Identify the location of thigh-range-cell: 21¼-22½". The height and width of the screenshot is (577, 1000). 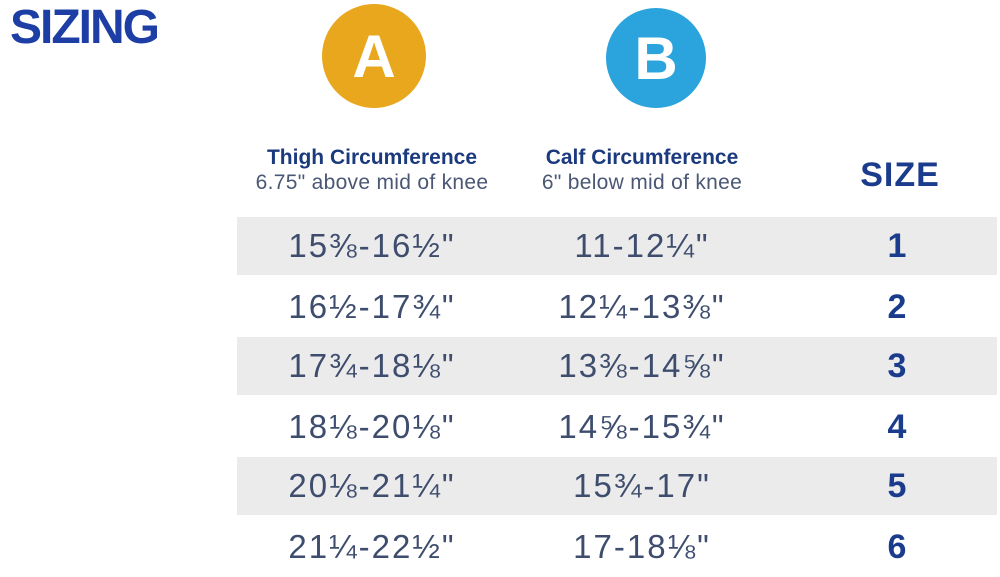
(372, 546).